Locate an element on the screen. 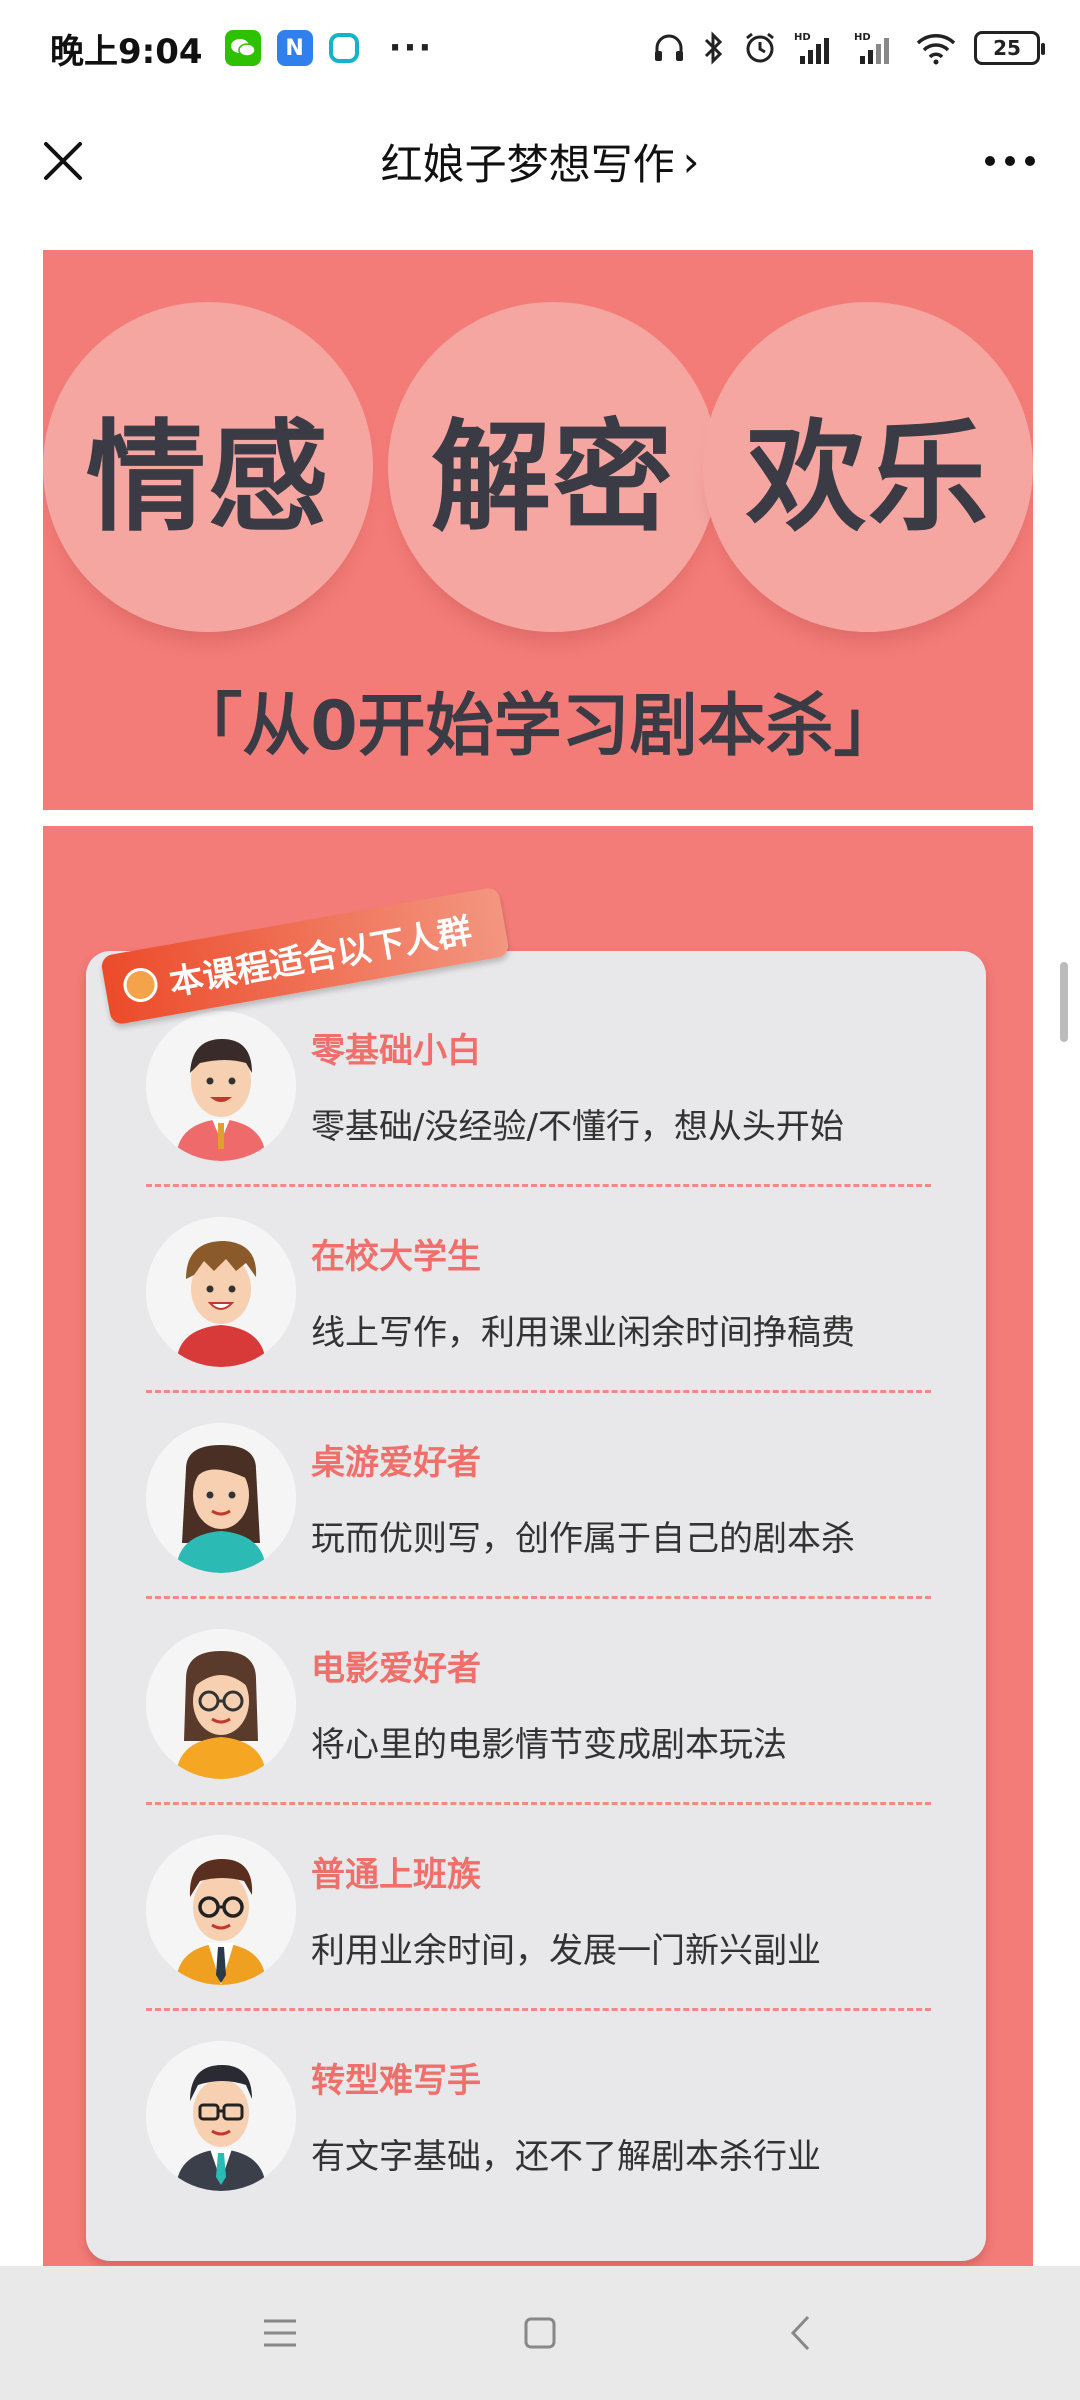 Image resolution: width=1080 pixels, height=2400 pixels. q-app-icon is located at coordinates (343, 48).